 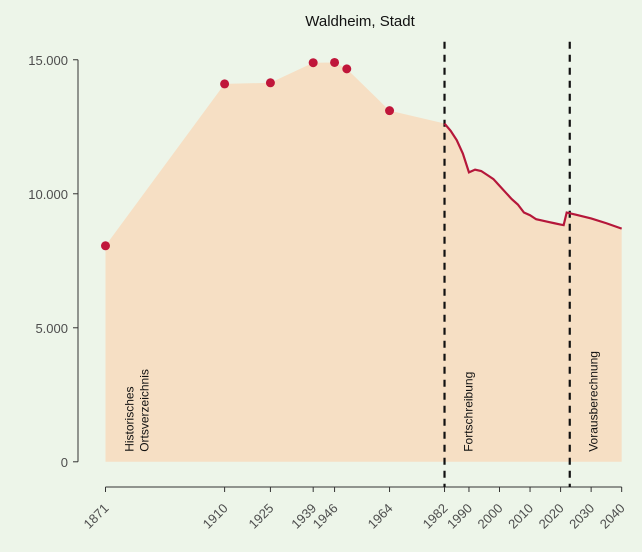 What do you see at coordinates (64, 462) in the screenshot?
I see `y-tick-label: 0` at bounding box center [64, 462].